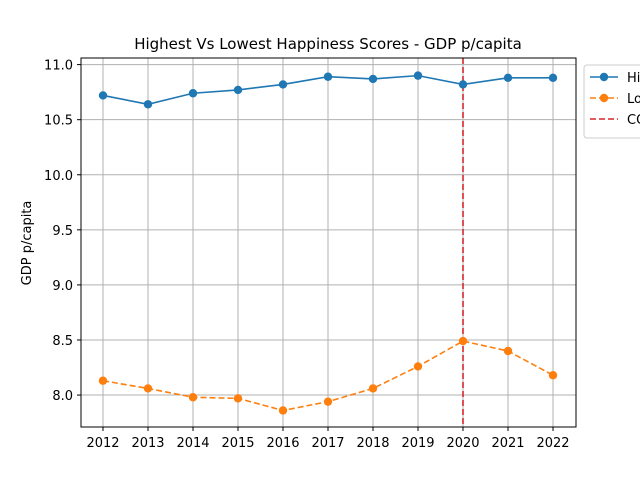  What do you see at coordinates (62, 286) in the screenshot?
I see `y-tick-label: 9.0` at bounding box center [62, 286].